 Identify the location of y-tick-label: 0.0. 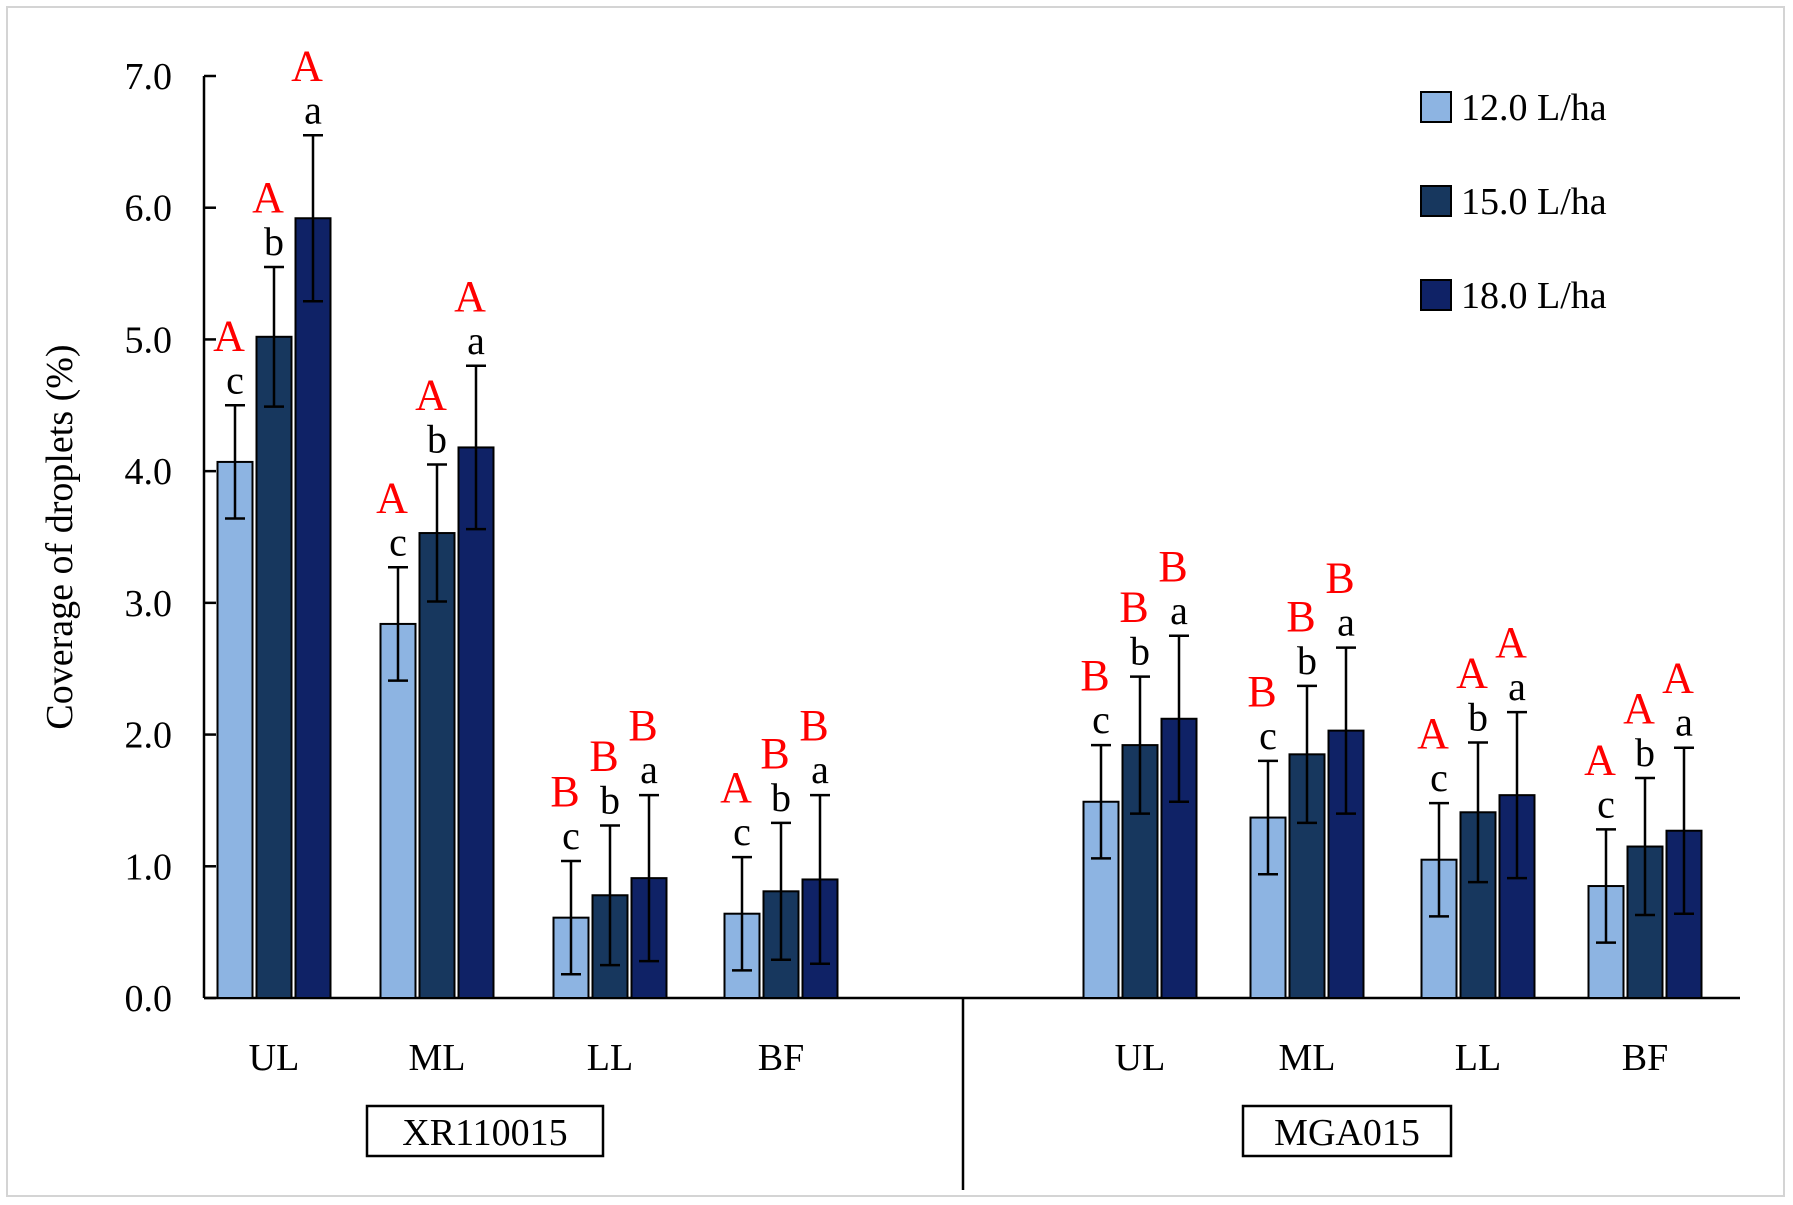
(149, 999).